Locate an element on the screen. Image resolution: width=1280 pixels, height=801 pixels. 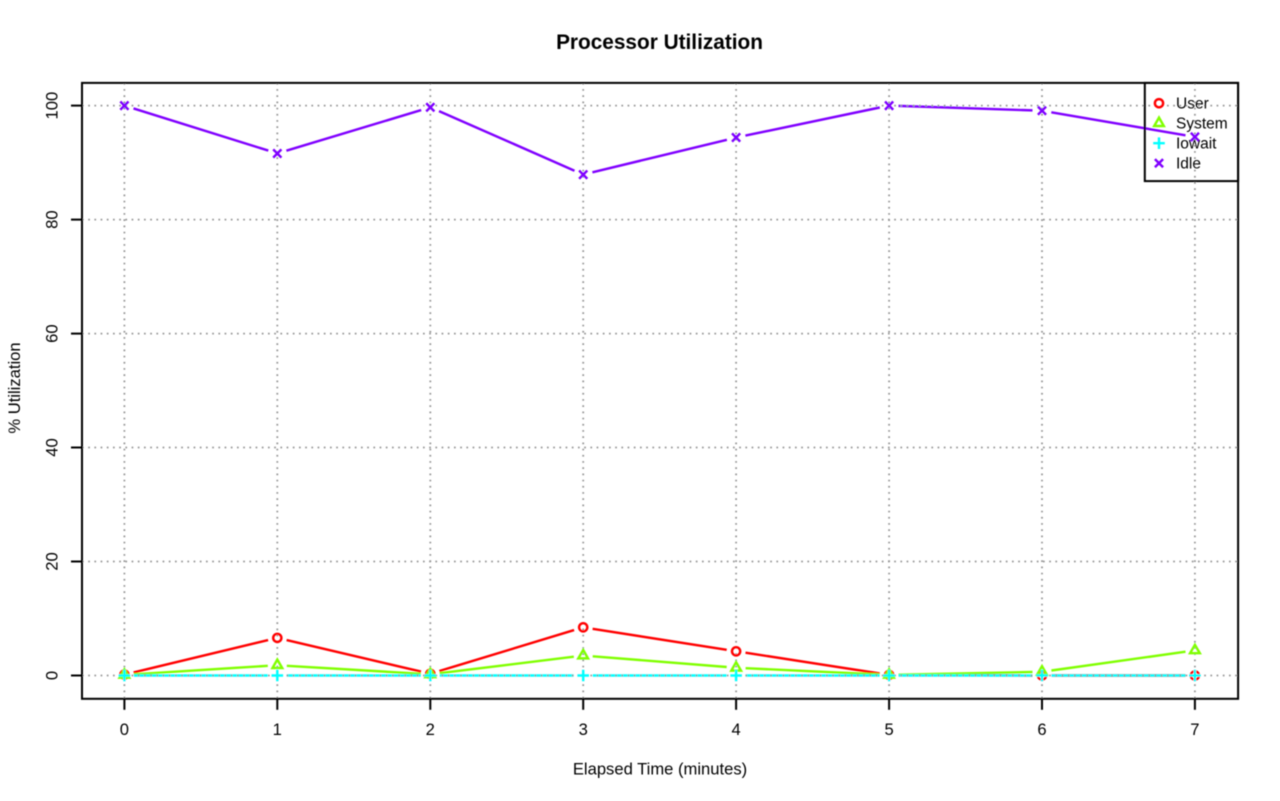
svg-text: 80 is located at coordinates (52, 219).